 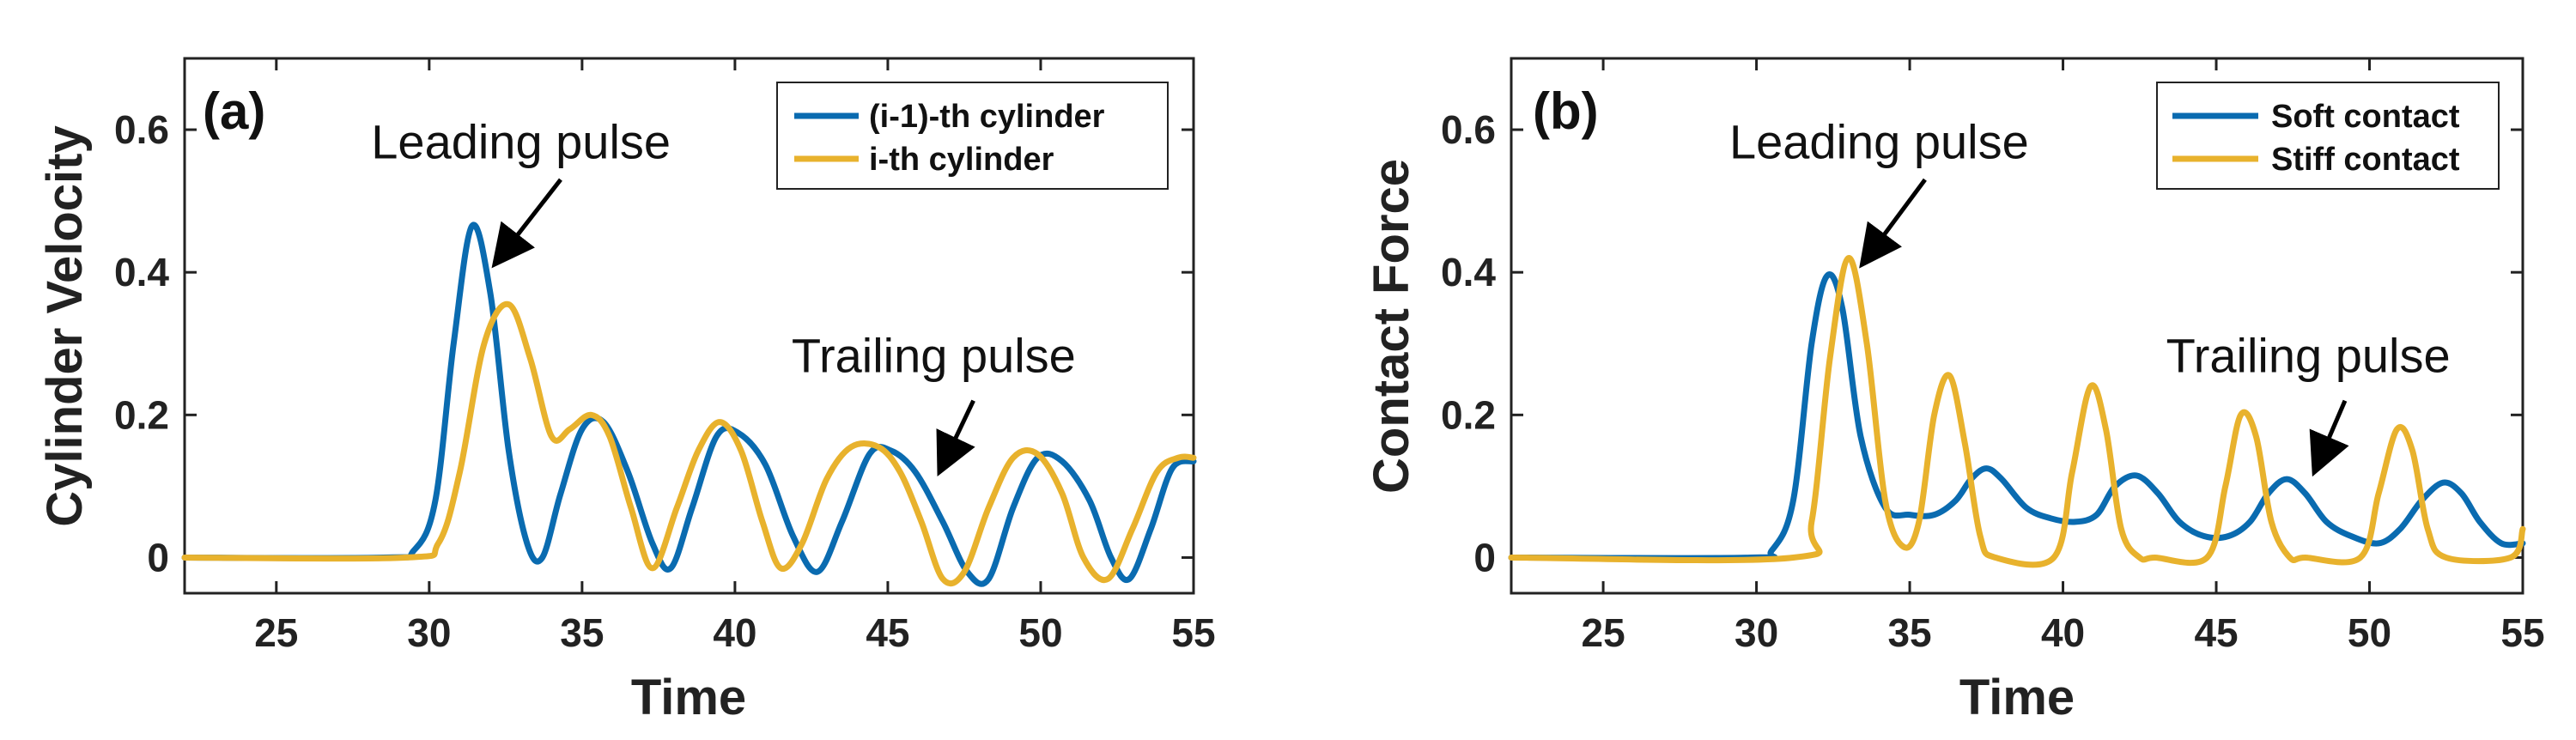 What do you see at coordinates (65, 325) in the screenshot?
I see `y-axis-label: Cylinder Velocity` at bounding box center [65, 325].